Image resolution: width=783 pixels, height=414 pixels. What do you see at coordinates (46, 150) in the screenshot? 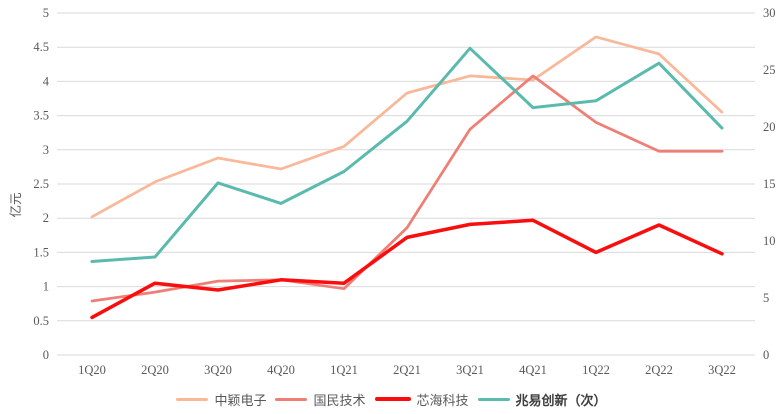
I see `y-axis-left-tick-label: 3` at bounding box center [46, 150].